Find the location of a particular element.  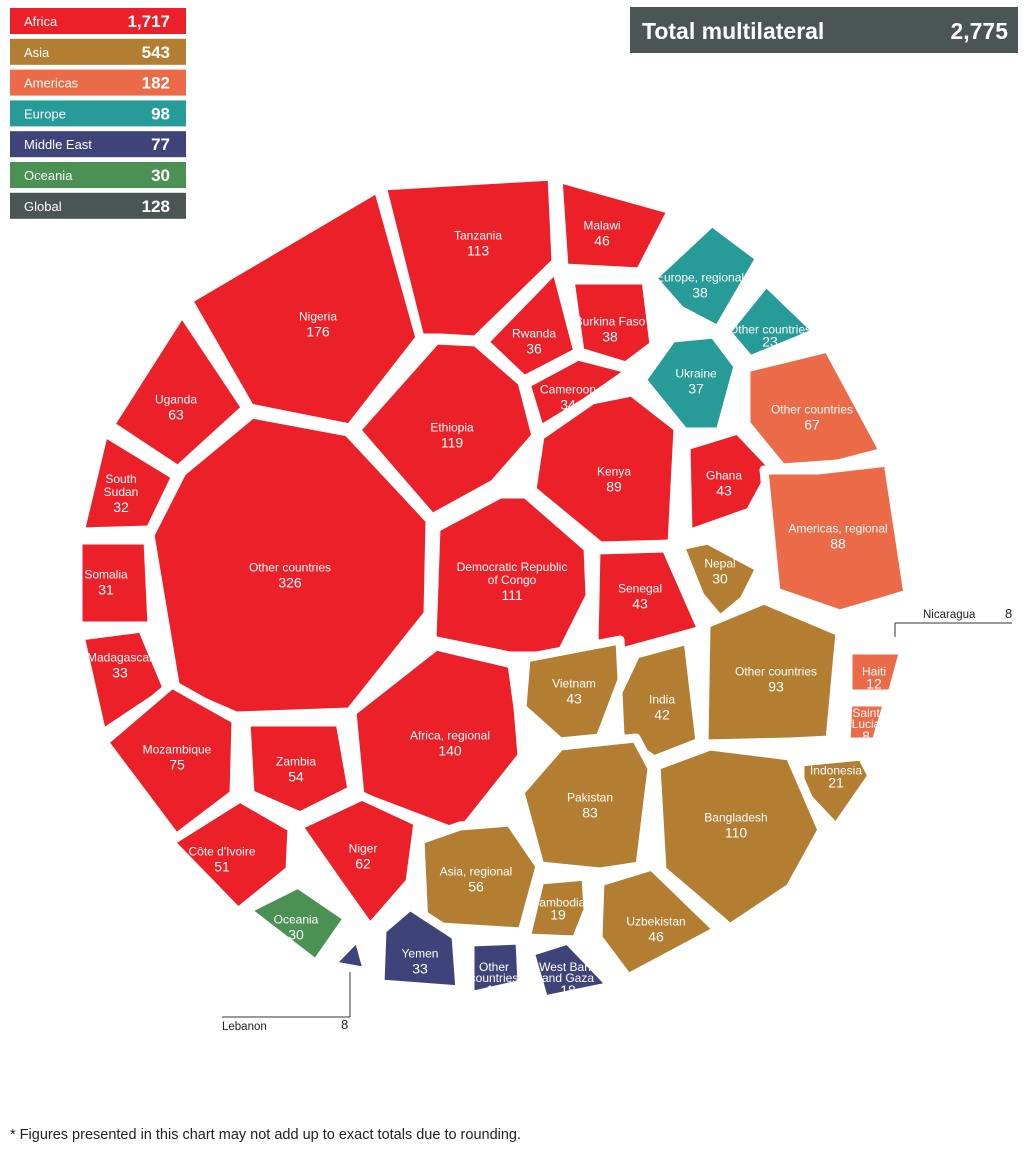

total-box: Total multilateral 2,775 is located at coordinates (824, 30).